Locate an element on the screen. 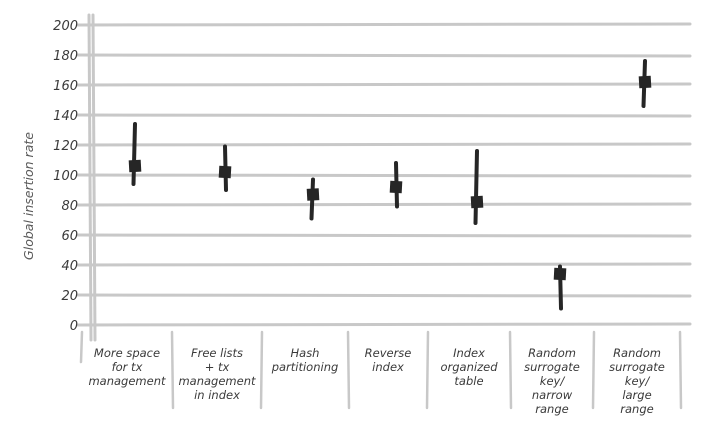 This screenshot has height=441, width=702. y-tick-label: 20 is located at coordinates (69, 296).